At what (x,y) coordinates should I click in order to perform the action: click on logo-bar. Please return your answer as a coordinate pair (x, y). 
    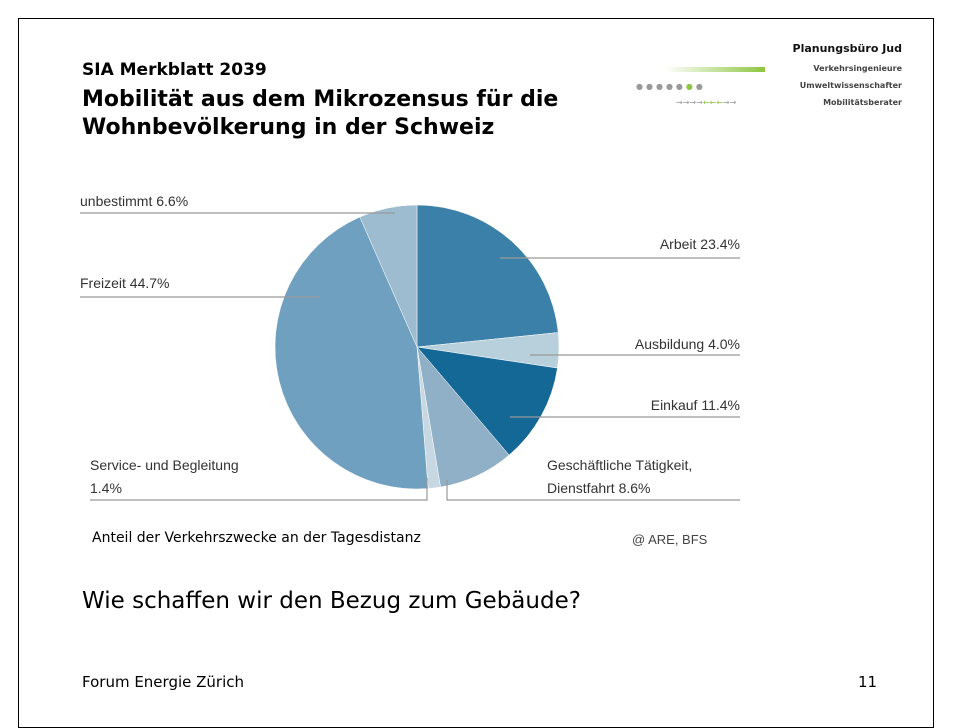
    Looking at the image, I should click on (715, 69).